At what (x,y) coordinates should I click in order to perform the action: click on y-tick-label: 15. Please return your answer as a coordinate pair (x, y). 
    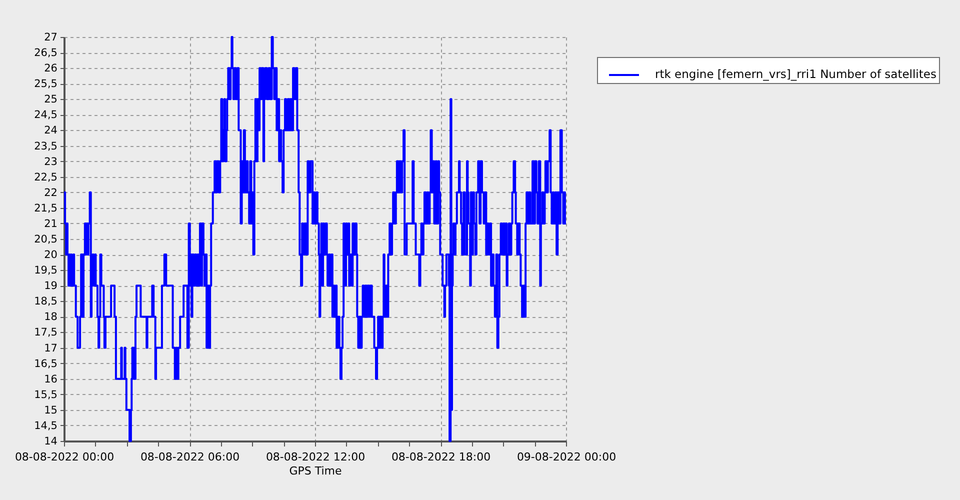
    Looking at the image, I should click on (51, 410).